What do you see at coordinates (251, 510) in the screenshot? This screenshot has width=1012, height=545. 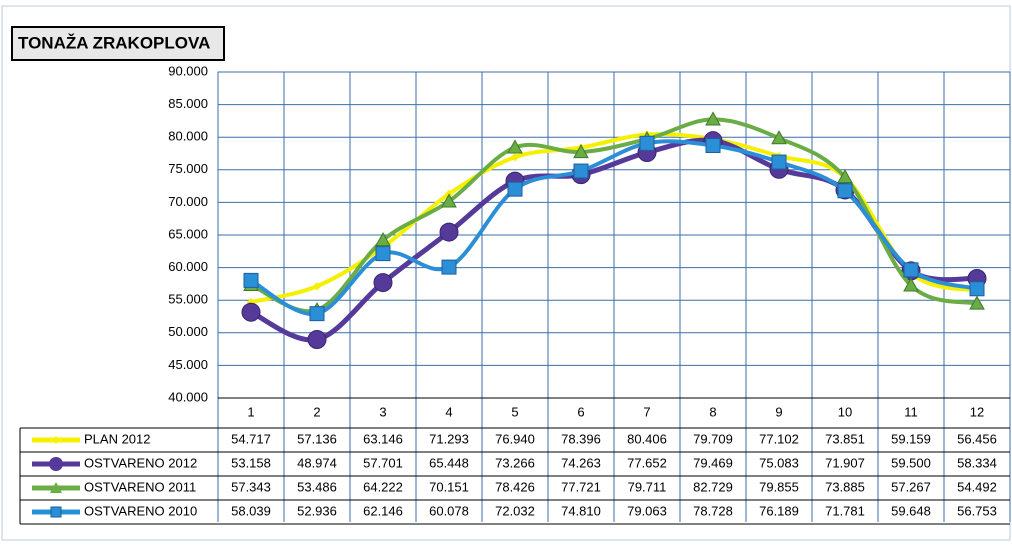 I see `table-value: 58.039` at bounding box center [251, 510].